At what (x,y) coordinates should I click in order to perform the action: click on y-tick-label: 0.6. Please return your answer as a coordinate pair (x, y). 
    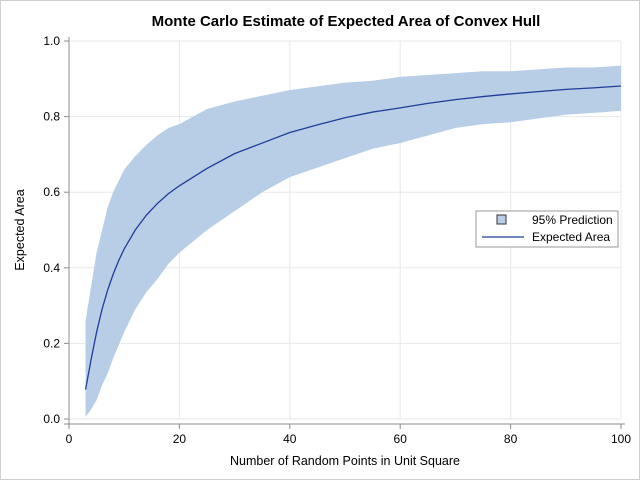
    Looking at the image, I should click on (51, 192).